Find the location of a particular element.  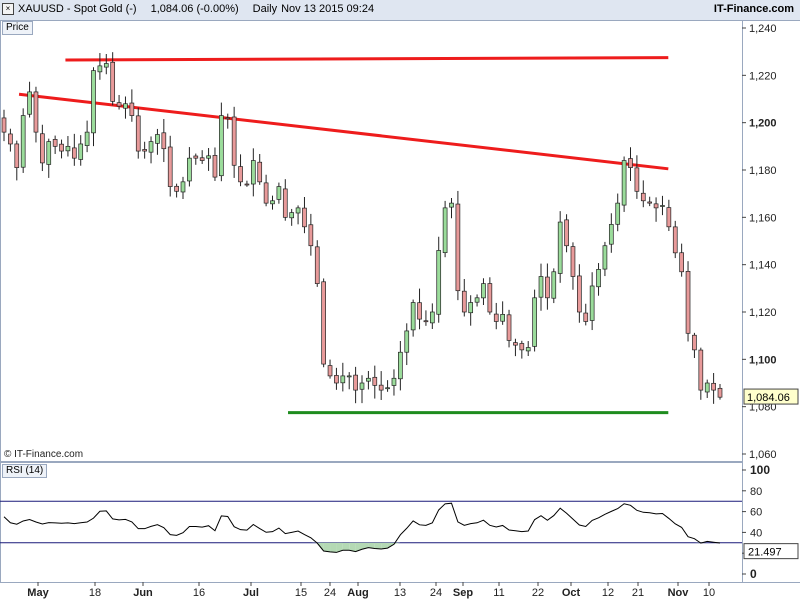

rsi-tick-label: 100 is located at coordinates (760, 470).